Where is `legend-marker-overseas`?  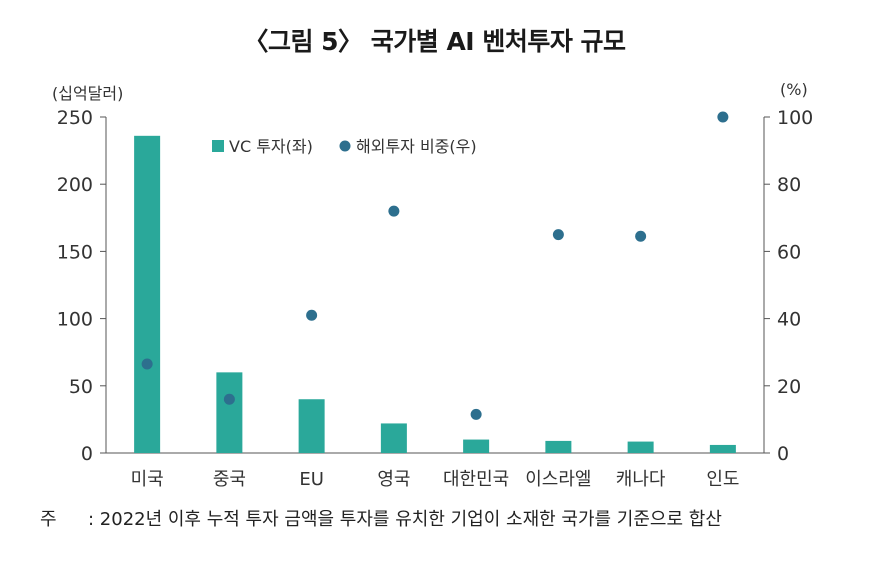
legend-marker-overseas is located at coordinates (345, 146).